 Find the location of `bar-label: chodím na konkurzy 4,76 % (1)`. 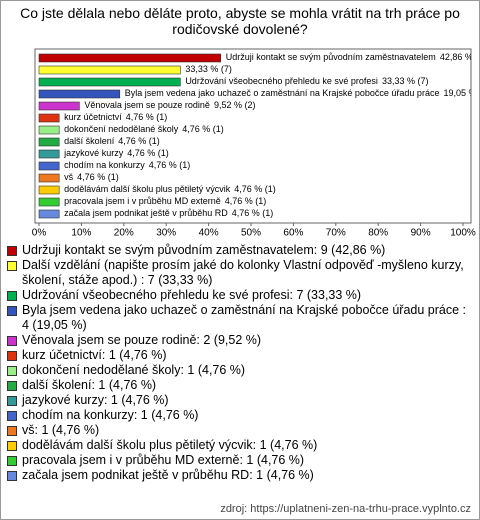

bar-label: chodím na konkurzy 4,76 % (1) is located at coordinates (127, 165).